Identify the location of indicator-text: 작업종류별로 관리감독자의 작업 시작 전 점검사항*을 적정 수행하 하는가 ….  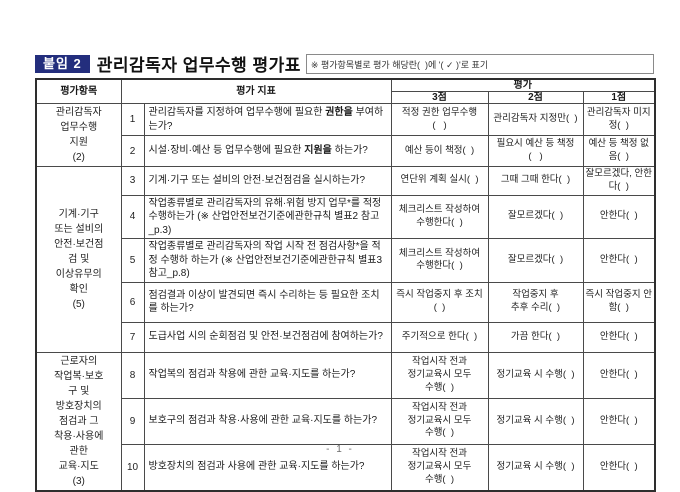
(265, 260).